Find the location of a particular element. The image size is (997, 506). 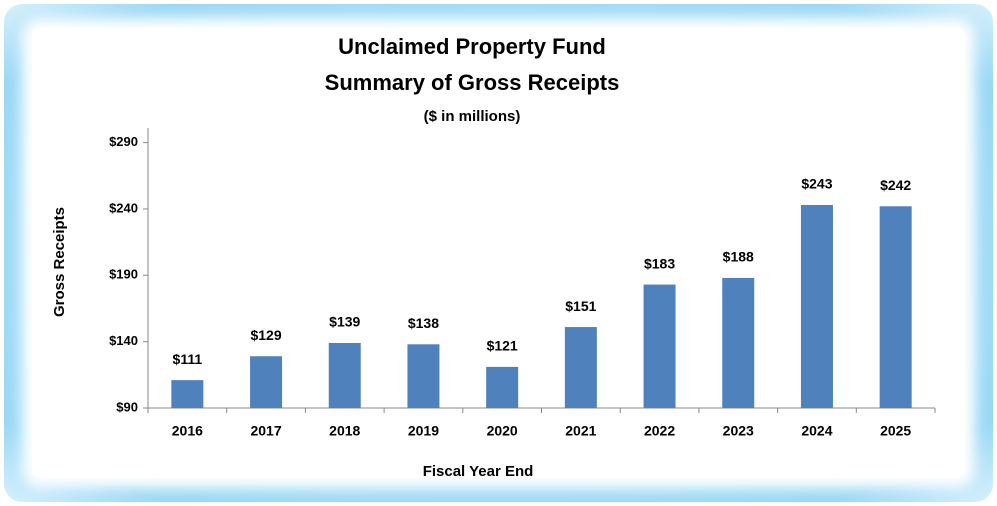

x-tick-label: 2016 is located at coordinates (187, 431).